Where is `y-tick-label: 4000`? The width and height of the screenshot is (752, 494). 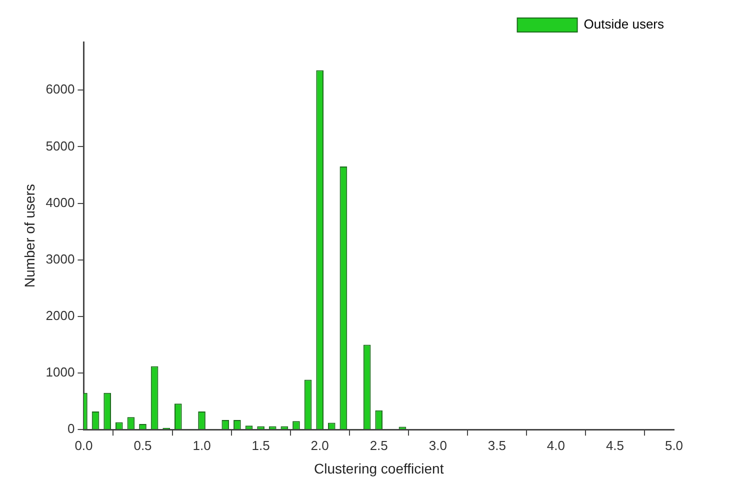
y-tick-label: 4000 is located at coordinates (60, 202).